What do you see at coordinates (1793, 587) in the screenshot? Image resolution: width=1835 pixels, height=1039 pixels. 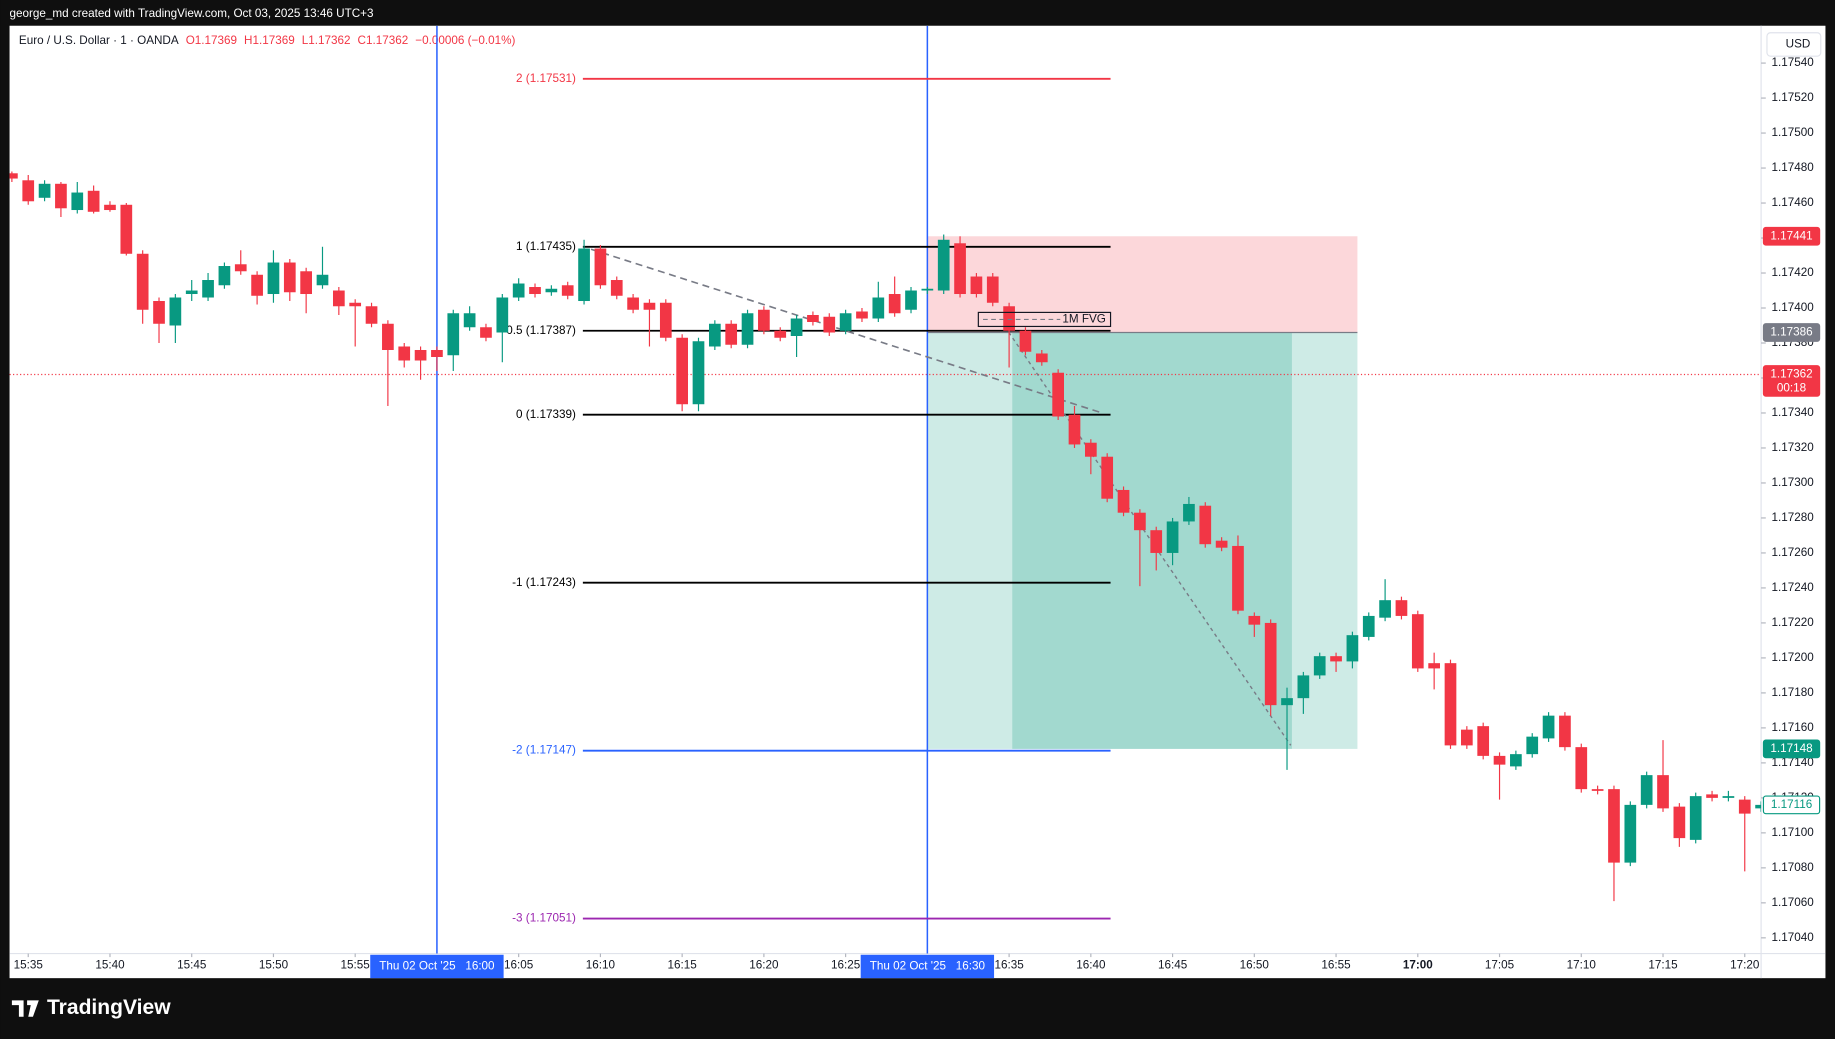 I see `y-tick-label: 1.17240` at bounding box center [1793, 587].